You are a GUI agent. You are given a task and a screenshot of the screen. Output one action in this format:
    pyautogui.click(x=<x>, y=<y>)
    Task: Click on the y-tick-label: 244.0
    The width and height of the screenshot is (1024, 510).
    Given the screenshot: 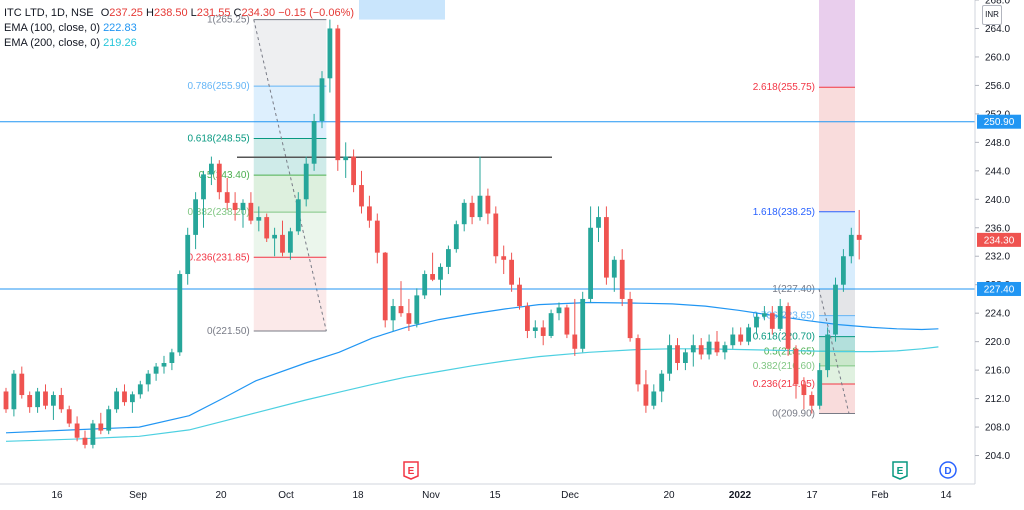 What is the action you would take?
    pyautogui.click(x=997, y=171)
    